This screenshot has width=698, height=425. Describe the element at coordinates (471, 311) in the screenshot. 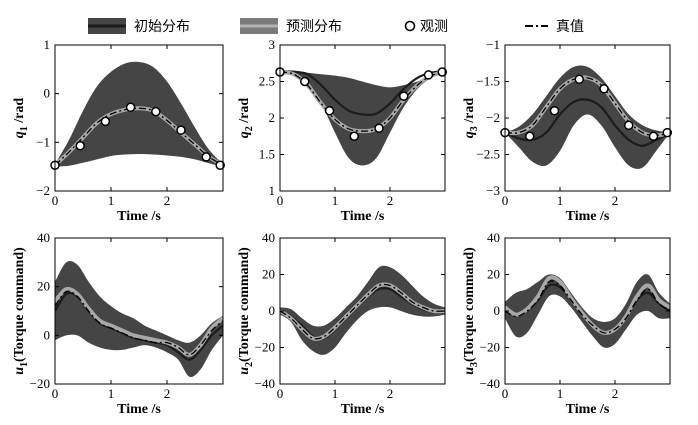

I see `y-axis-label: u3(Torque command)` at that location.